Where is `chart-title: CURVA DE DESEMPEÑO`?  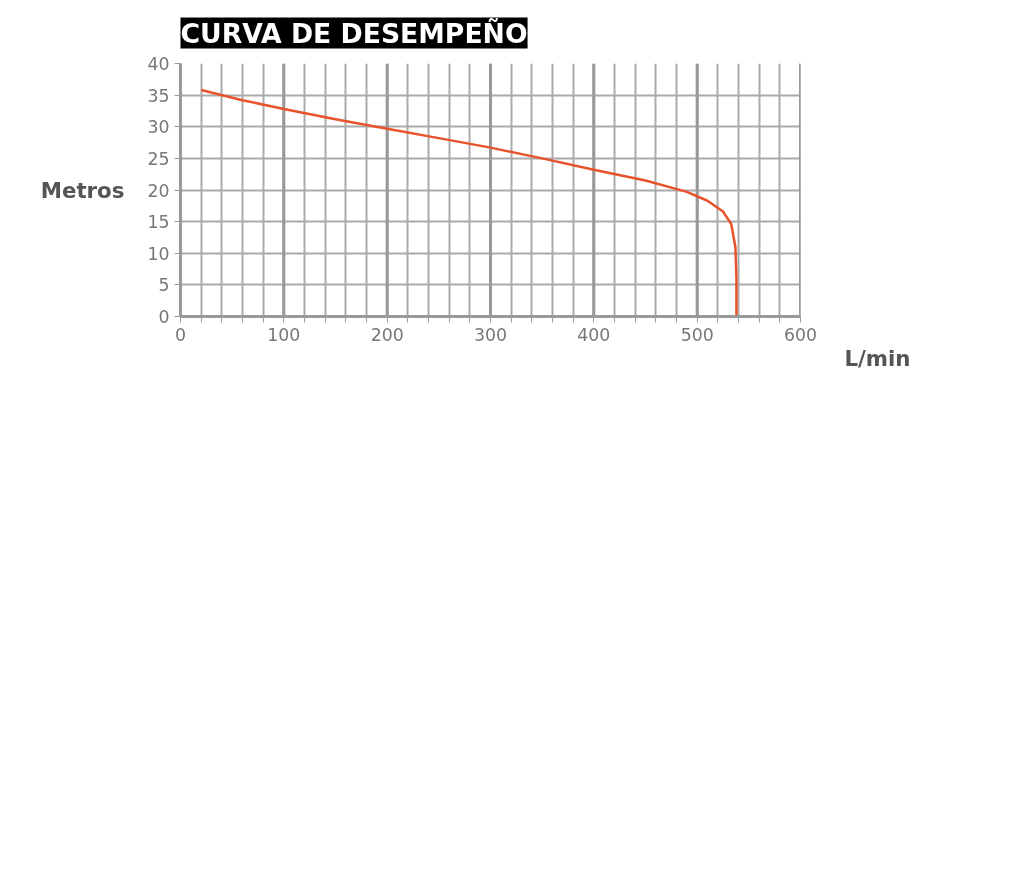 chart-title: CURVA DE DESEMPEÑO is located at coordinates (354, 33).